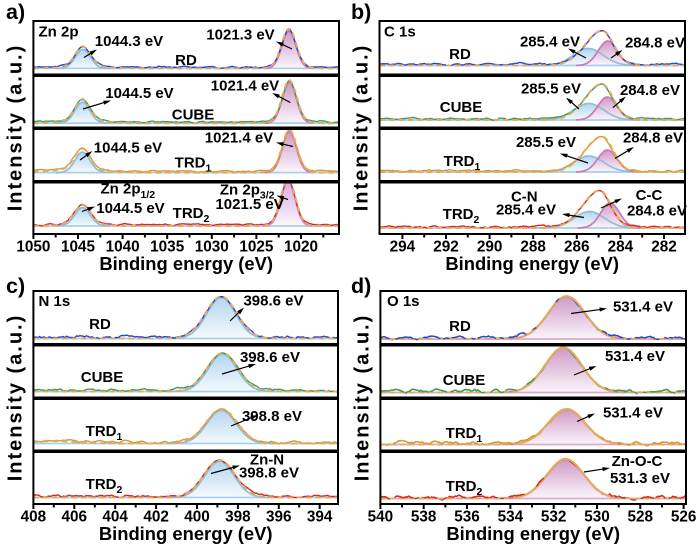 The width and height of the screenshot is (700, 548). Describe the element at coordinates (490, 247) in the screenshot. I see `svg-text: 290` at that location.